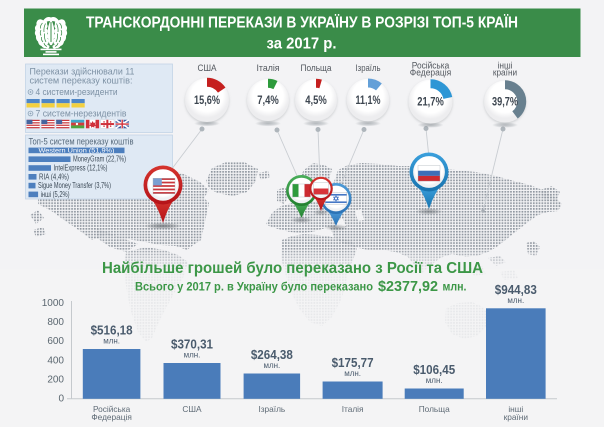  I want to click on svg-text: 21,7%, so click(430, 102).